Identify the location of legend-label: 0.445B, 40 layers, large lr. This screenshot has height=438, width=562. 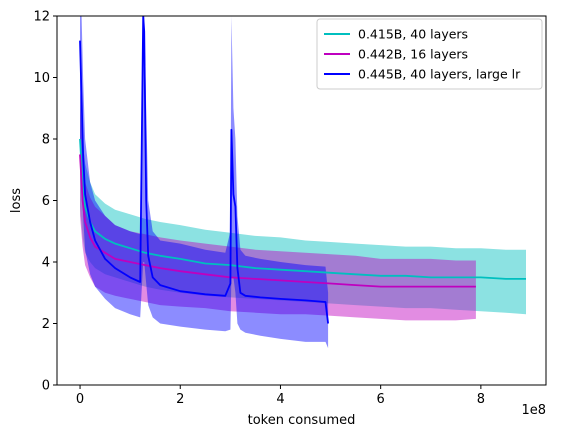
(439, 74).